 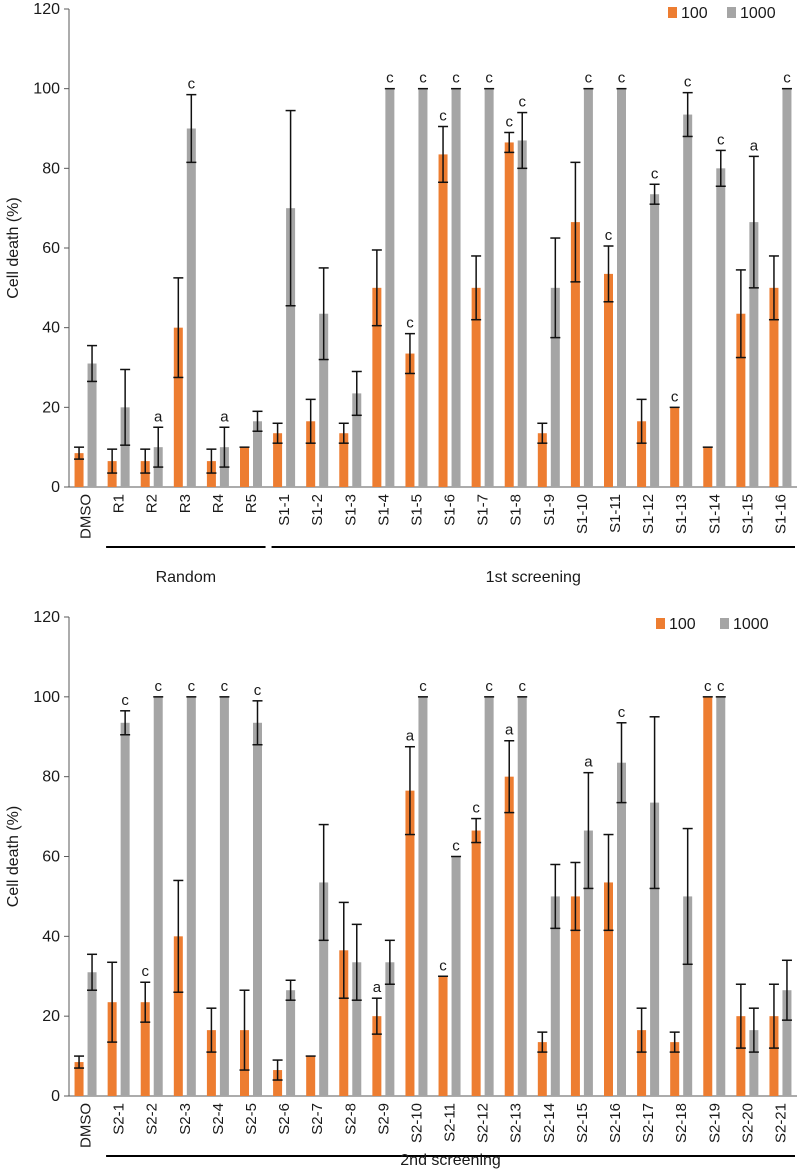 I want to click on category-label: S2-12, so click(x=483, y=1123).